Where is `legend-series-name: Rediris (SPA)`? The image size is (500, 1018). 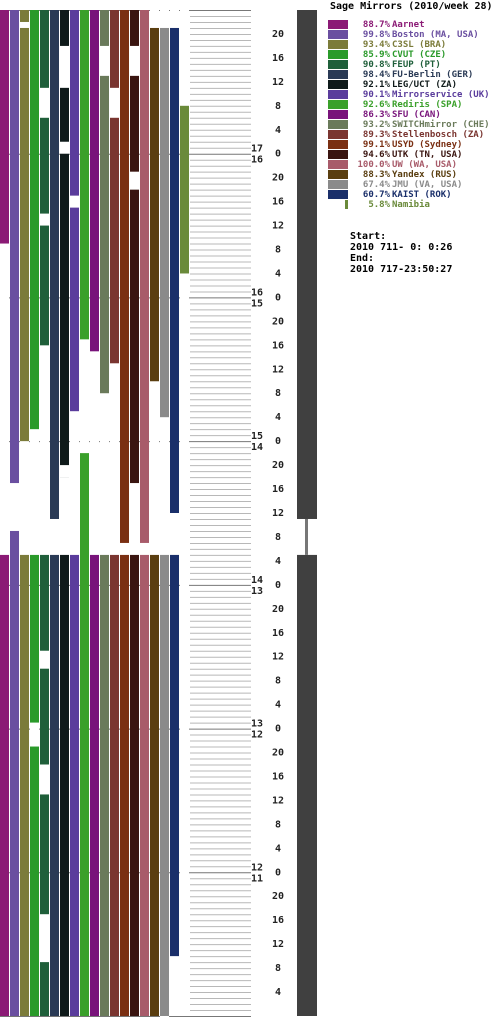
legend-series-name: Rediris (SPA) is located at coordinates (427, 105).